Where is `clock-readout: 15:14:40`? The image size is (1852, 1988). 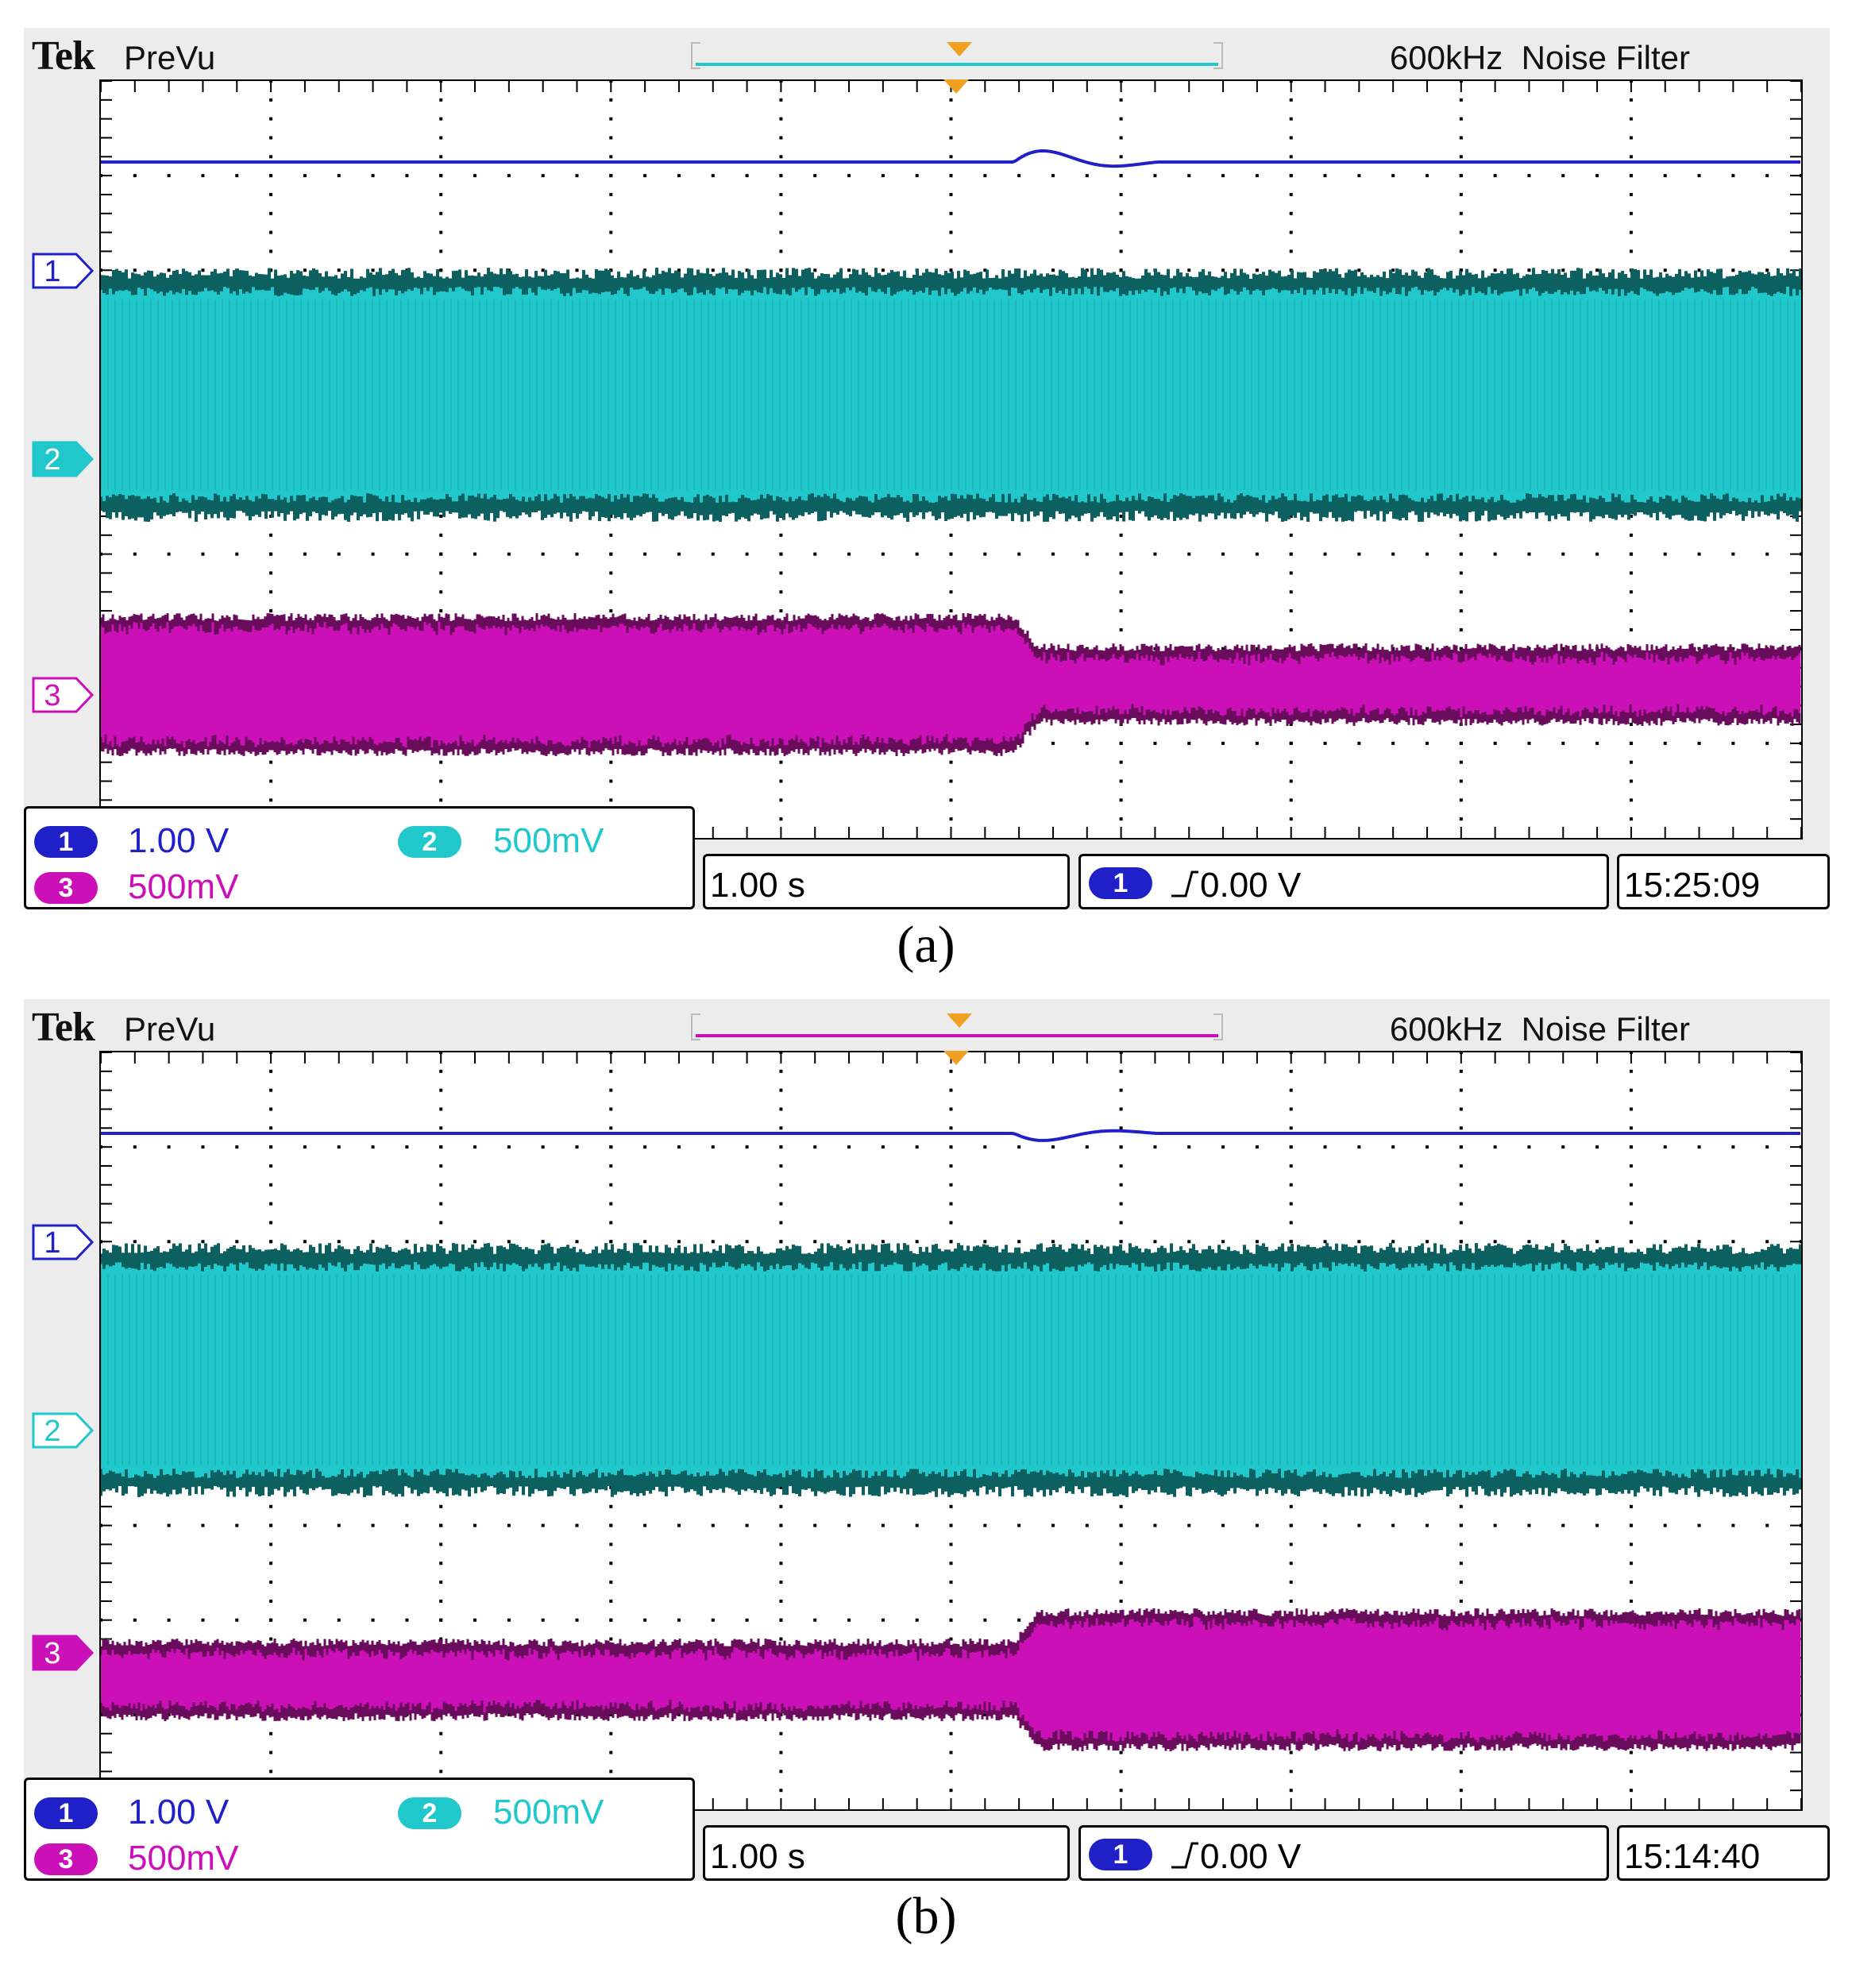
clock-readout: 15:14:40 is located at coordinates (1723, 1853).